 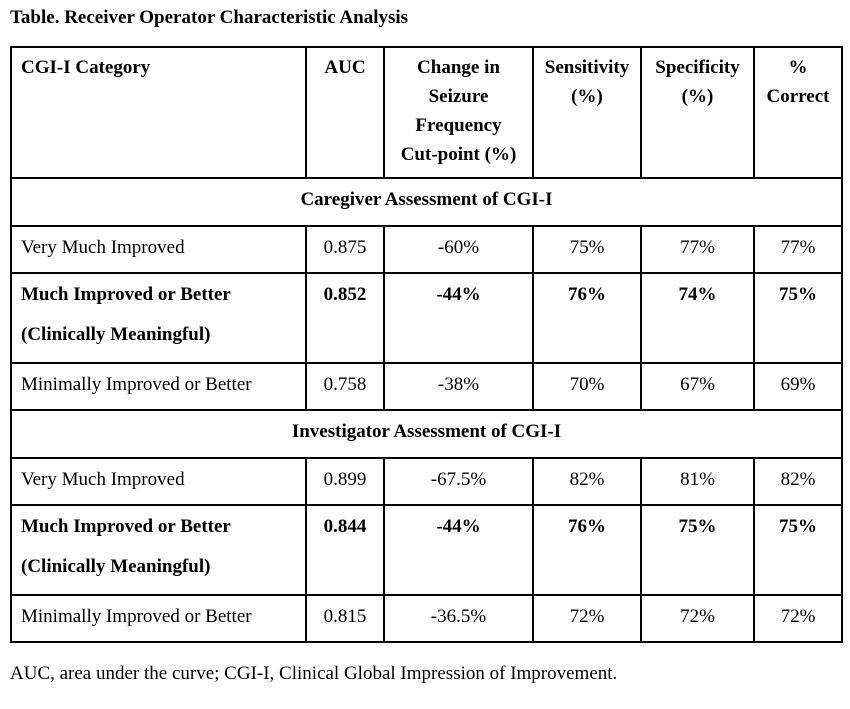 What do you see at coordinates (458, 249) in the screenshot?
I see `cell-cutpoint: -60%` at bounding box center [458, 249].